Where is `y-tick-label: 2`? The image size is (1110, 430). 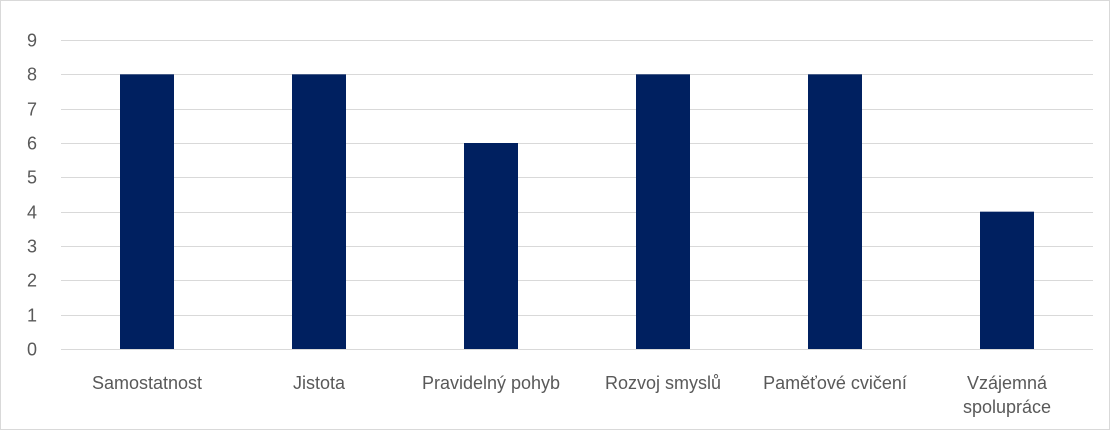 y-tick-label: 2 is located at coordinates (32, 281).